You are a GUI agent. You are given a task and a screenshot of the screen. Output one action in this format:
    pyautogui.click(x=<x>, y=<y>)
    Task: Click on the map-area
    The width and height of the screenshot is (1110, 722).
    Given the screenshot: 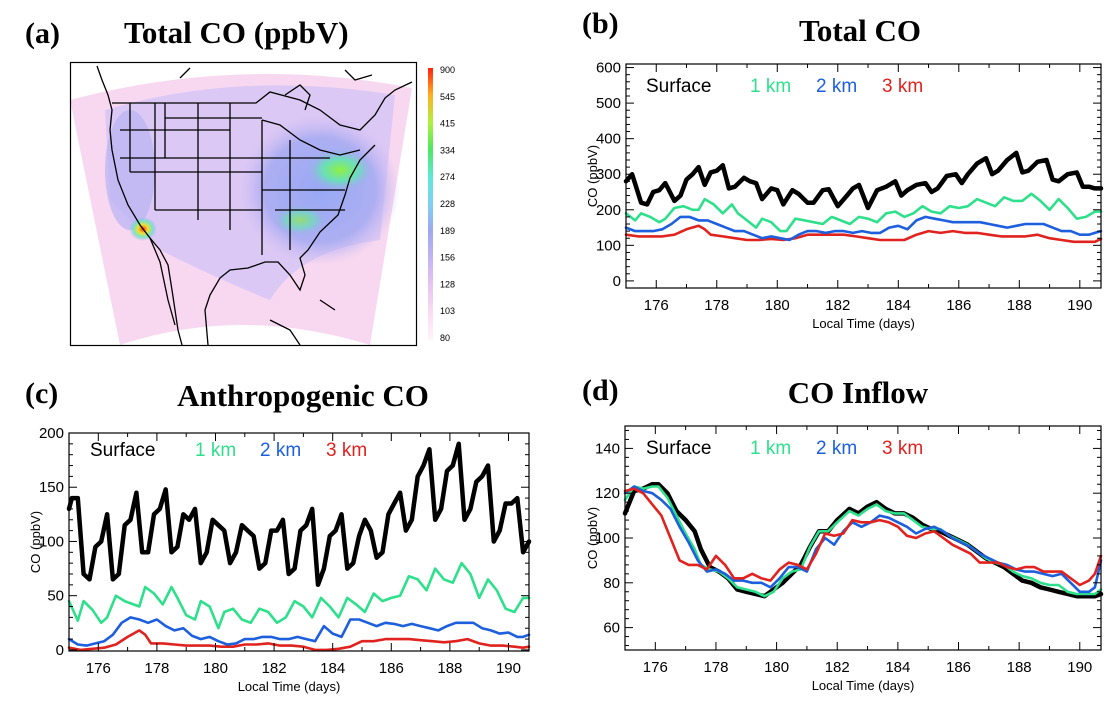 What is the action you would take?
    pyautogui.click(x=243, y=204)
    